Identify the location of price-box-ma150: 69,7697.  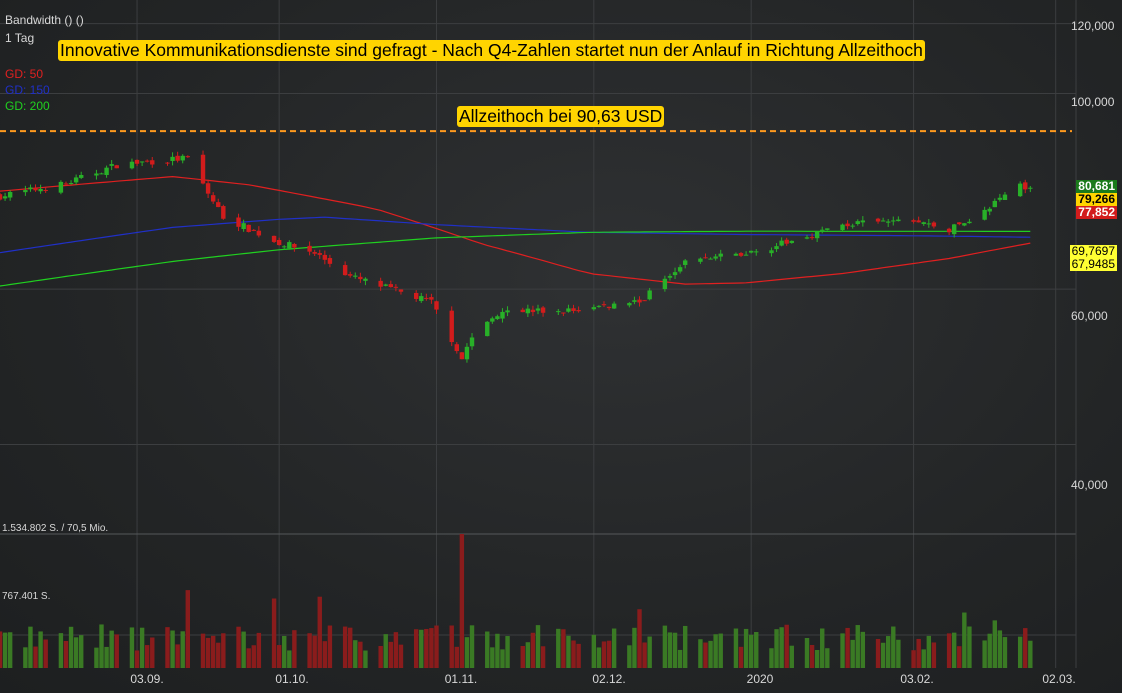
(1093, 251).